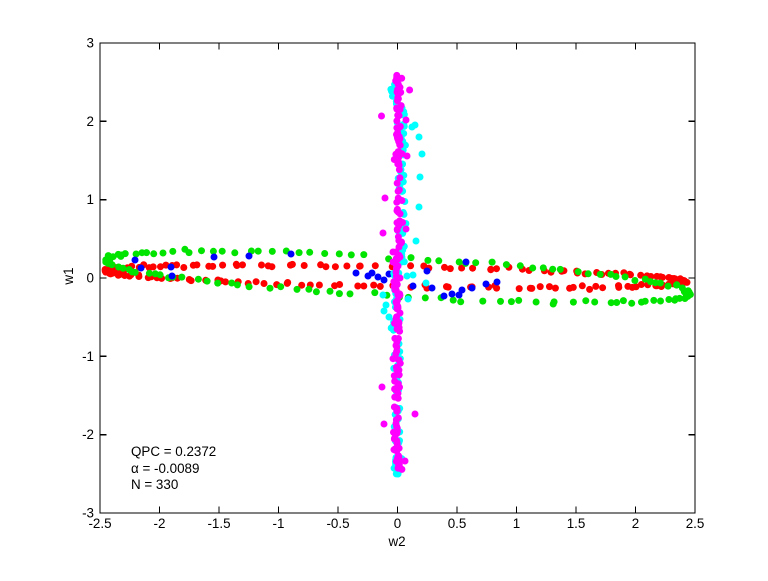 The height and width of the screenshot is (581, 768). I want to click on svg-text: 0.5, so click(457, 523).